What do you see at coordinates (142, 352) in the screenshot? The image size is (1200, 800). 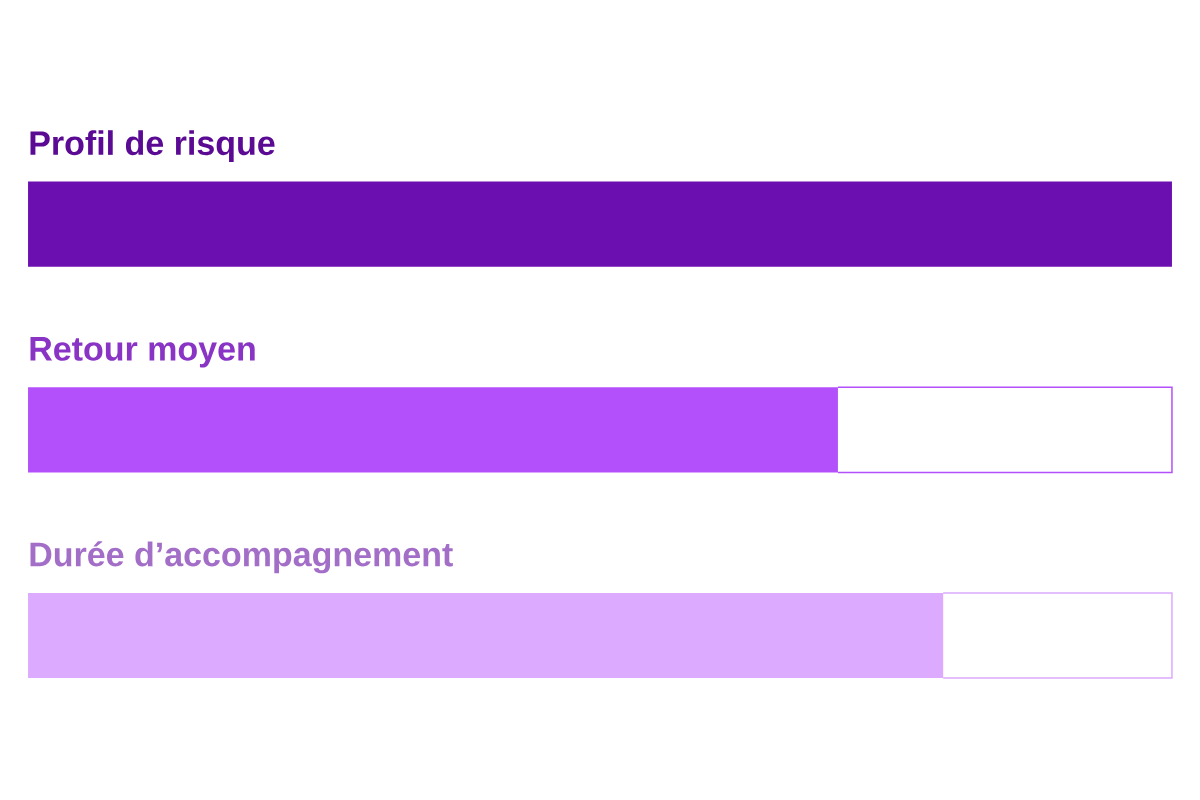 I see `y-tick-label: Retour moyen` at bounding box center [142, 352].